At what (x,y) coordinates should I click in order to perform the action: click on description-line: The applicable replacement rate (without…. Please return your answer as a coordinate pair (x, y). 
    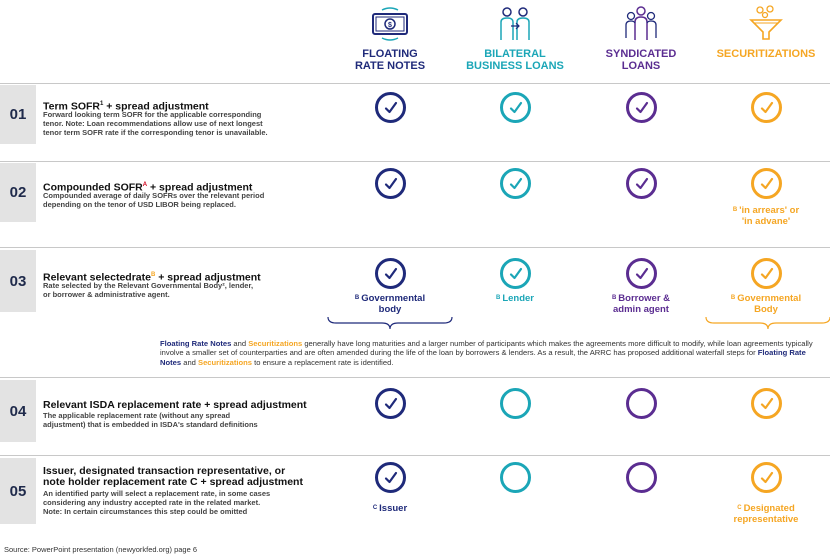
    Looking at the image, I should click on (137, 415).